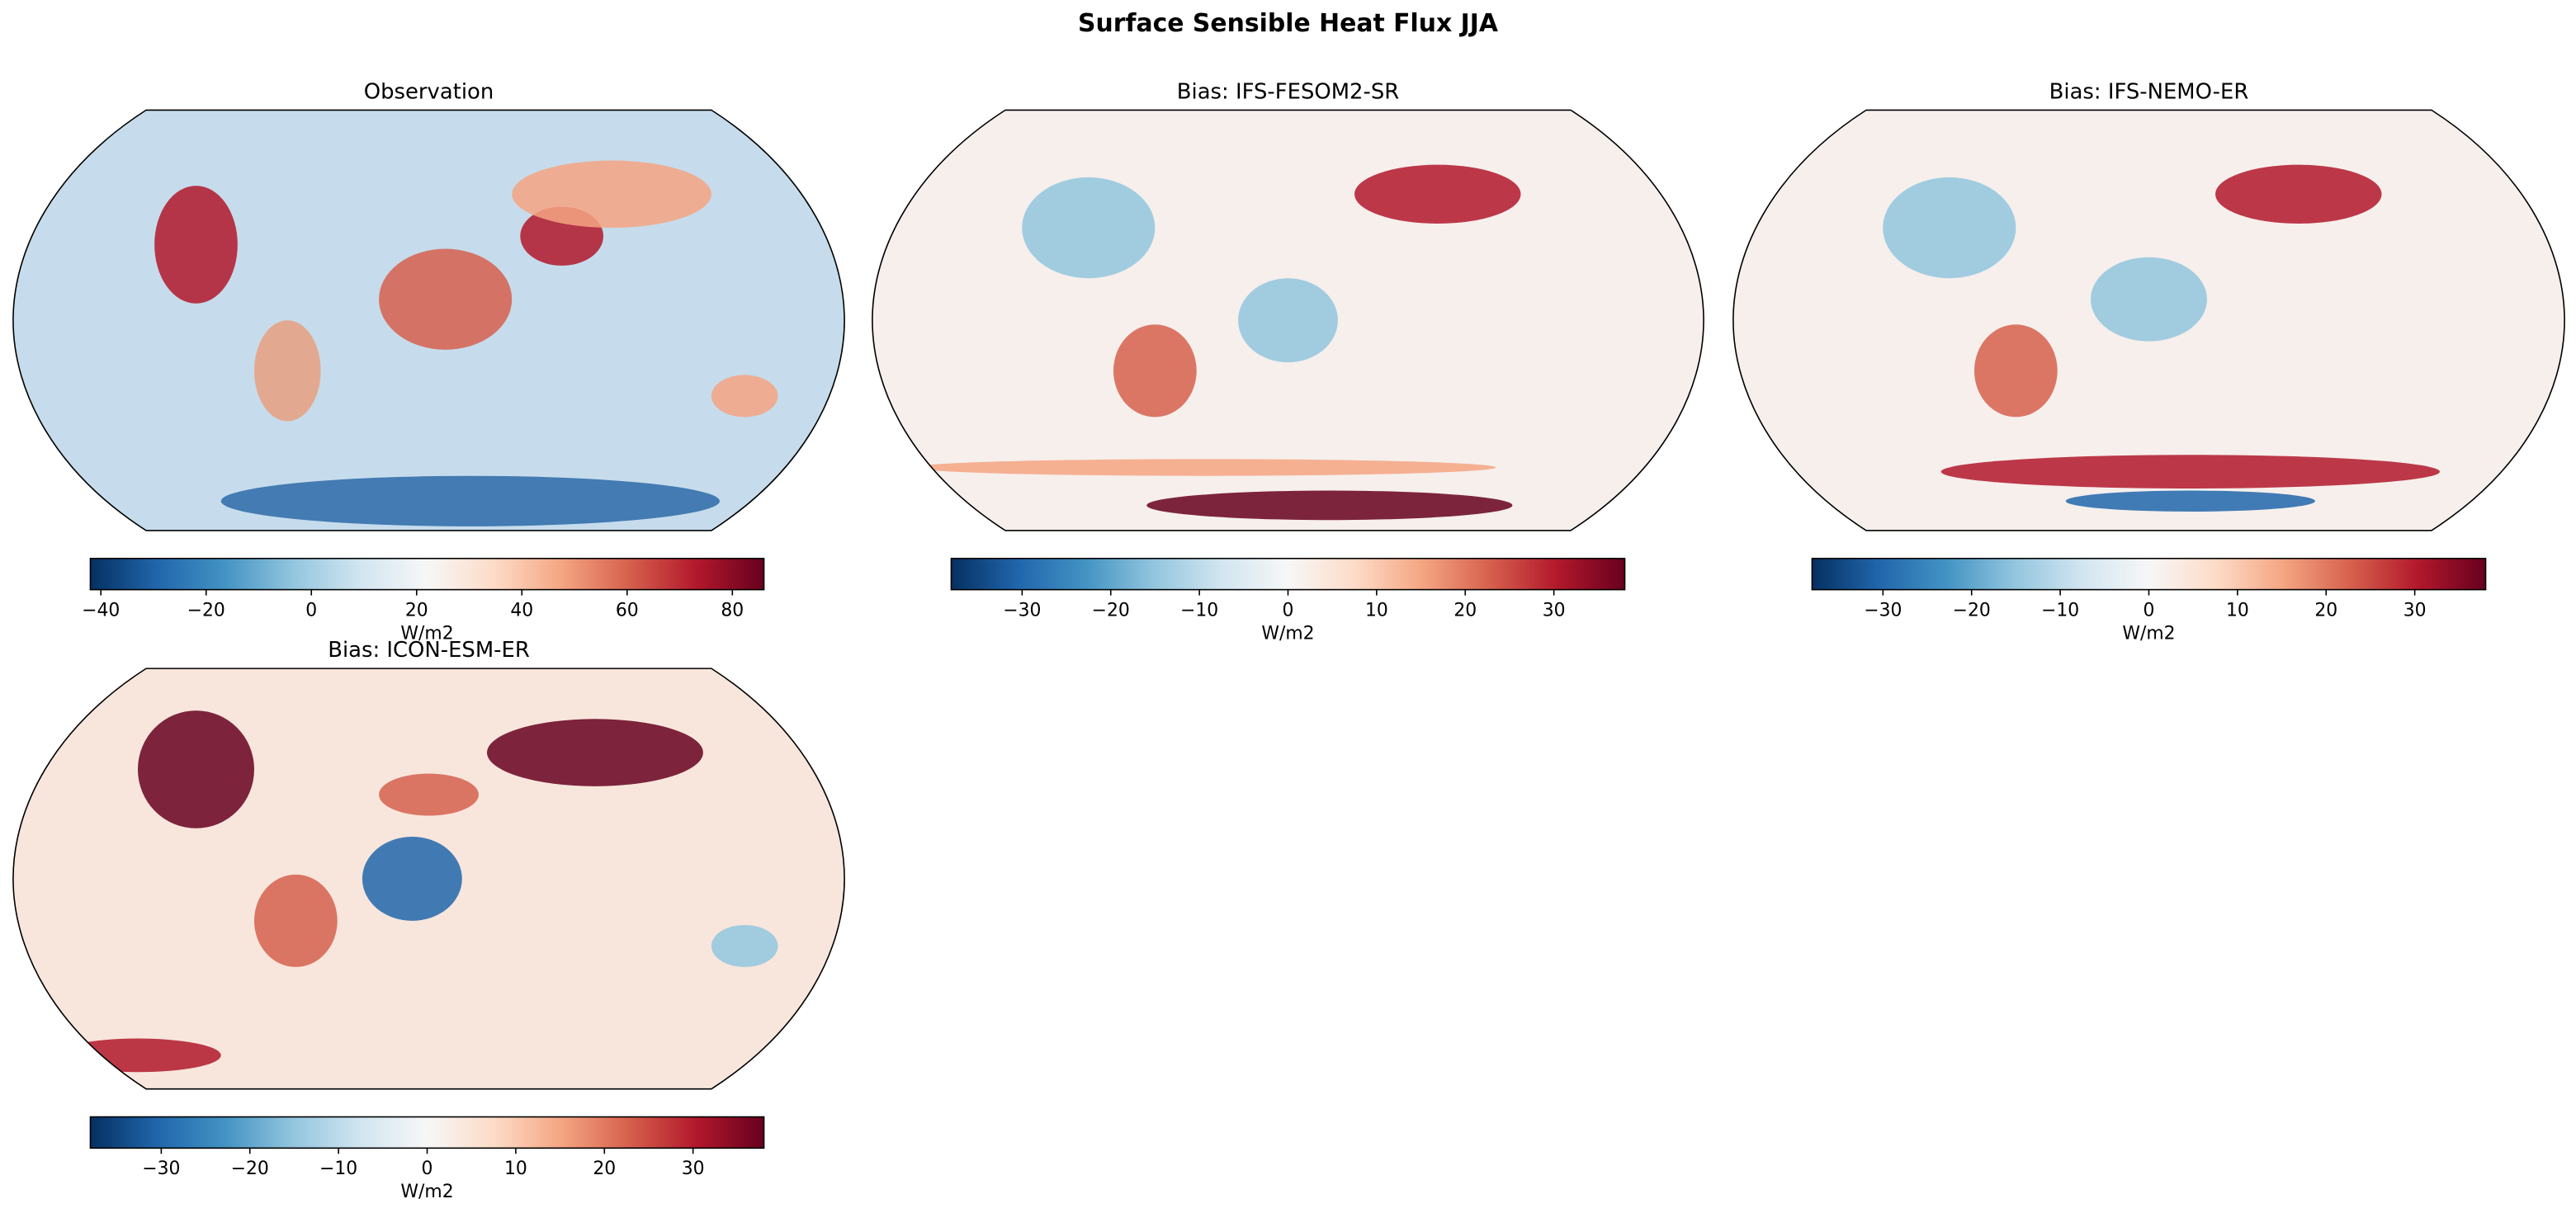 The height and width of the screenshot is (1213, 2576). I want to click on tick-label: 60, so click(627, 610).